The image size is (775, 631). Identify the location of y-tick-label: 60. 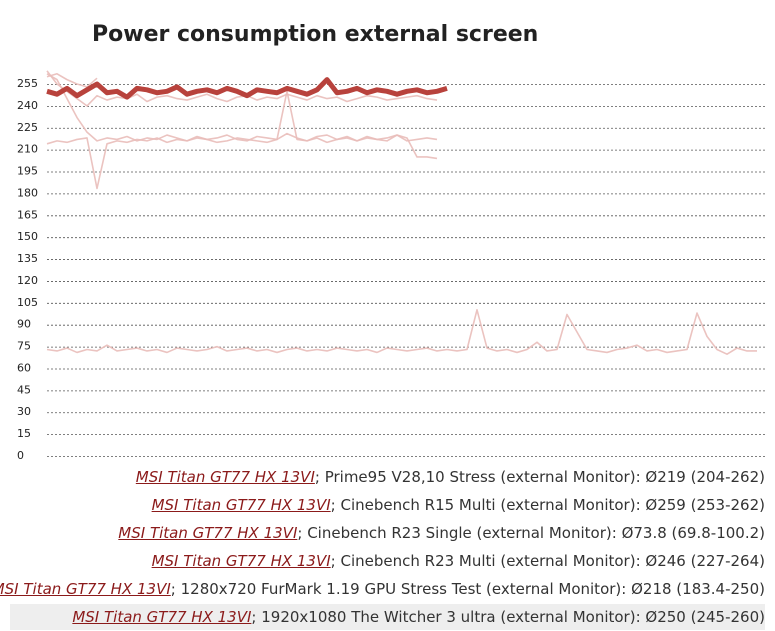
(24, 367).